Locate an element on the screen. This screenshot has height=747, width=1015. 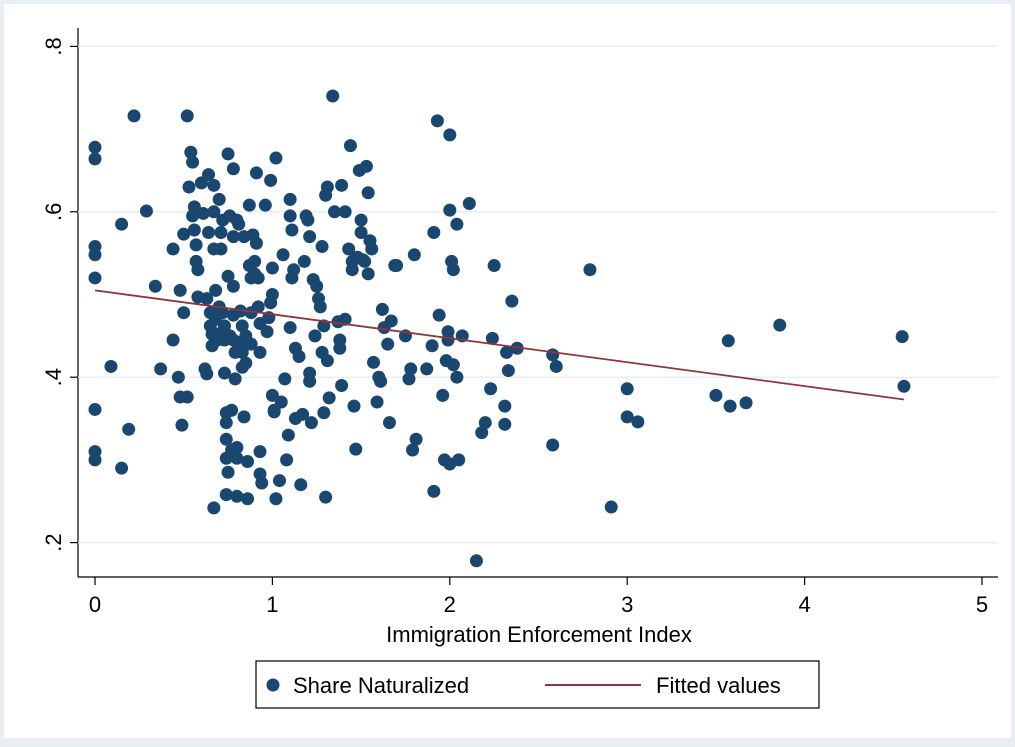
legend-marker-share-naturalized is located at coordinates (273, 685).